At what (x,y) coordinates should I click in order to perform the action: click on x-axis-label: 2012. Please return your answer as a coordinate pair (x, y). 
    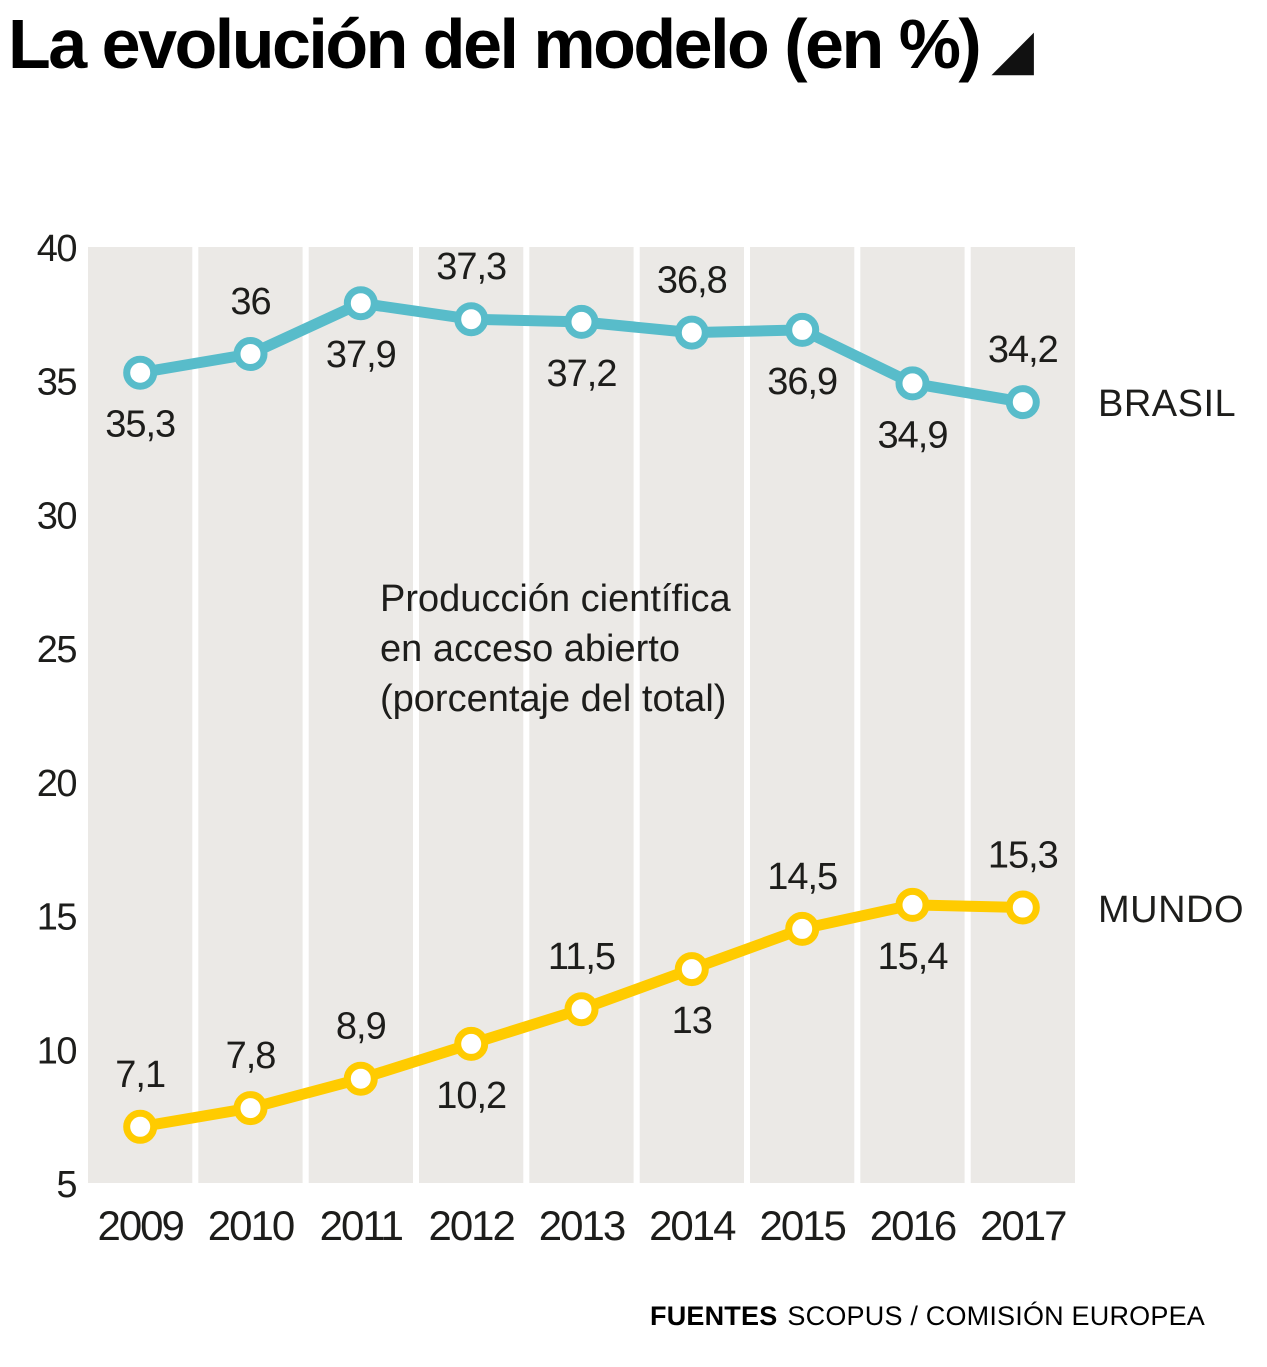
    Looking at the image, I should click on (471, 1225).